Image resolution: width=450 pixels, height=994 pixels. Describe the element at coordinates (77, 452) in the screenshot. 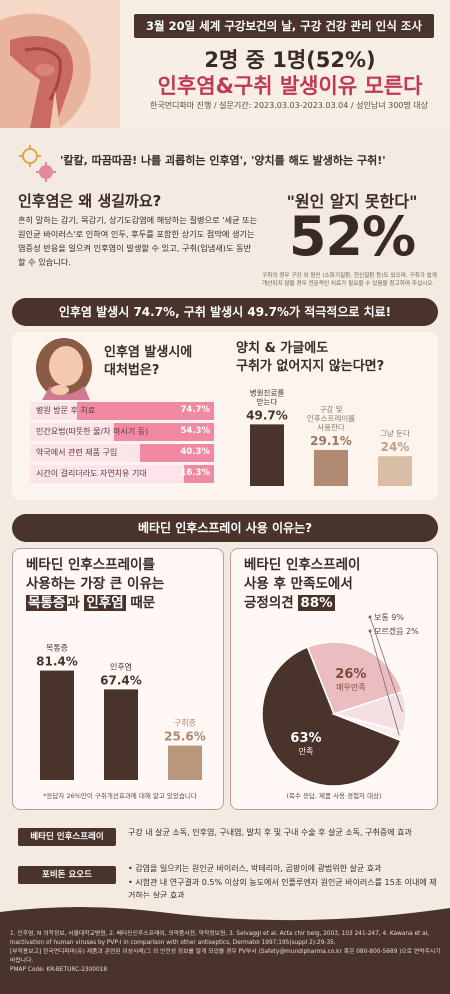

I see `chart1-category-label: 약국에서 관련 제품 구입` at that location.